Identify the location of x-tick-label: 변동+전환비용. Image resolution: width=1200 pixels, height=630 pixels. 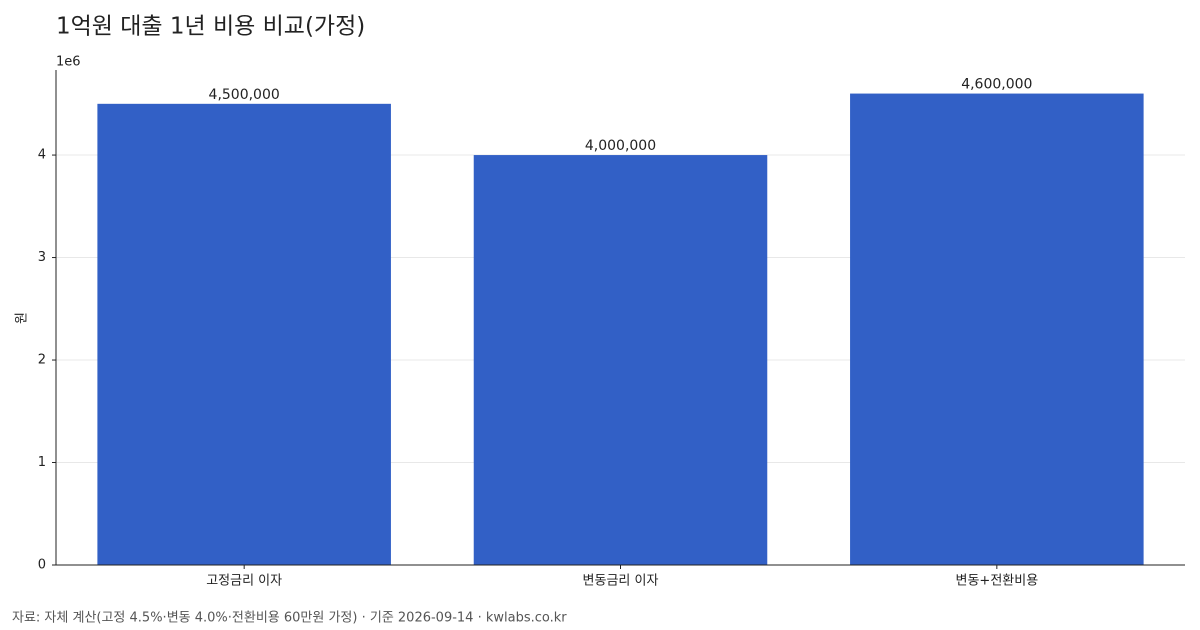
(997, 581).